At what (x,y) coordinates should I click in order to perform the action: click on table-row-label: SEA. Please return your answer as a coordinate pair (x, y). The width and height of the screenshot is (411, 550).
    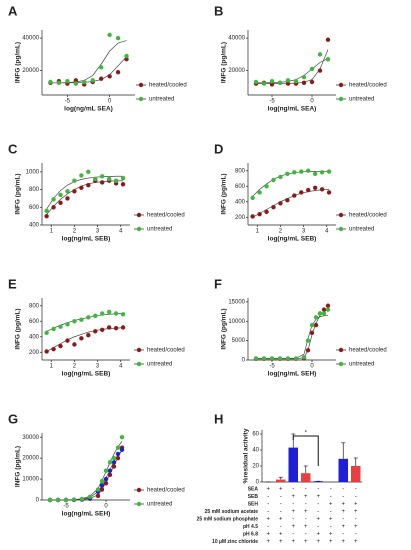
    Looking at the image, I should click on (253, 489).